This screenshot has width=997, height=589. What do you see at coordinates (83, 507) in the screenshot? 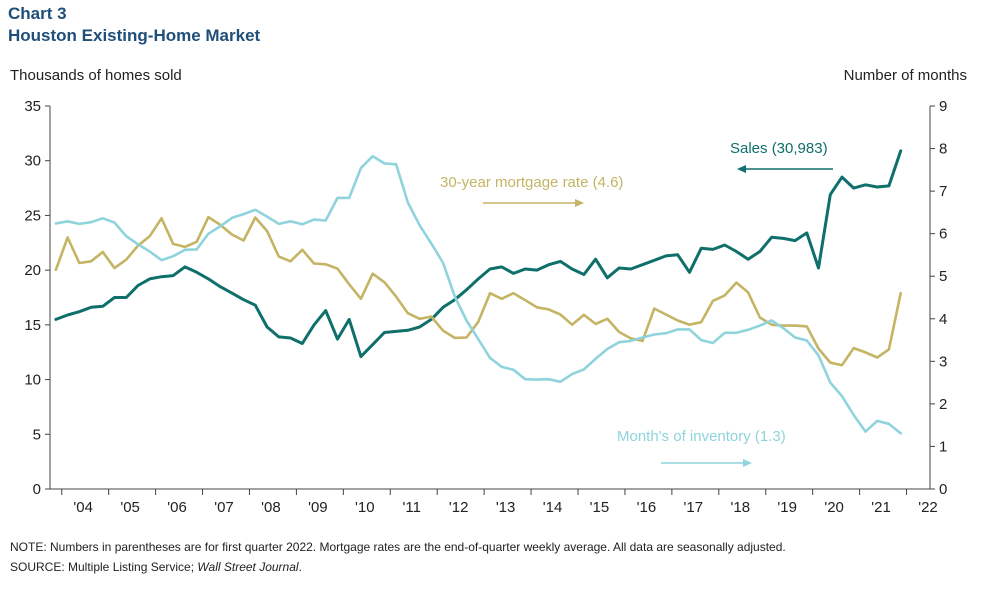
I see `x-tick-label: '04` at bounding box center [83, 507].